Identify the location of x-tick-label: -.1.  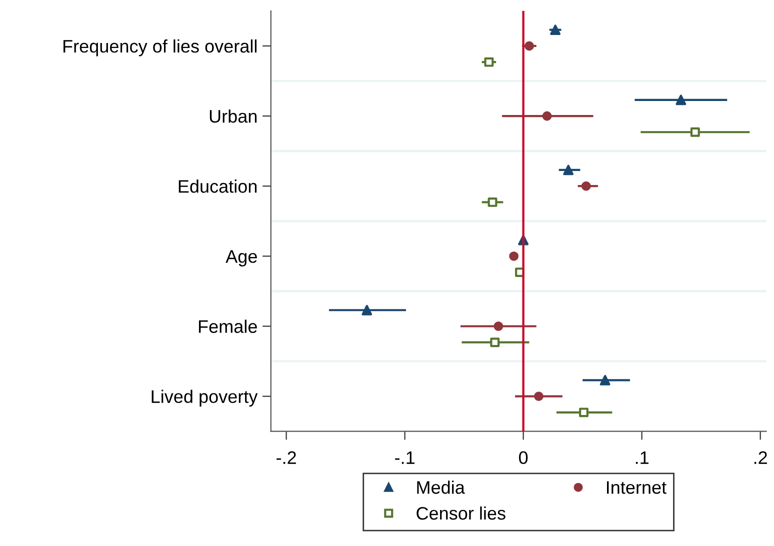
(404, 457).